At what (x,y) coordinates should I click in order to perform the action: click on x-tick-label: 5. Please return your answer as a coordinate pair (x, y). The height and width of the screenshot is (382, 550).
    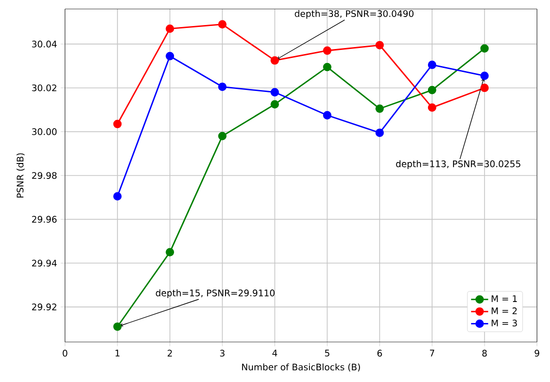
    Looking at the image, I should click on (327, 353).